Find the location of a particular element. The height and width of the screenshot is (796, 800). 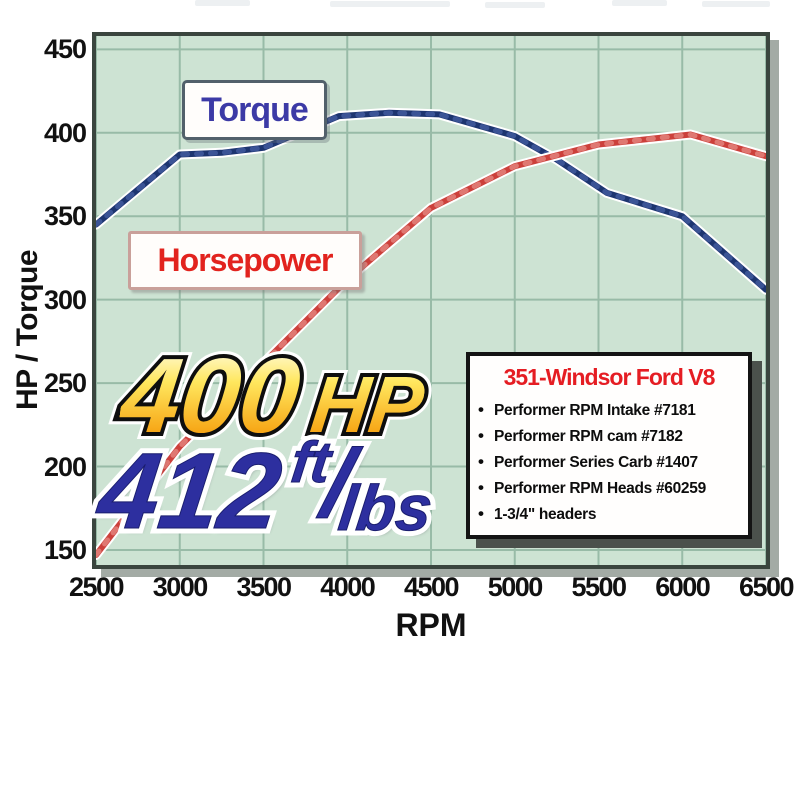

y-tick-label: 450 is located at coordinates (65, 49).